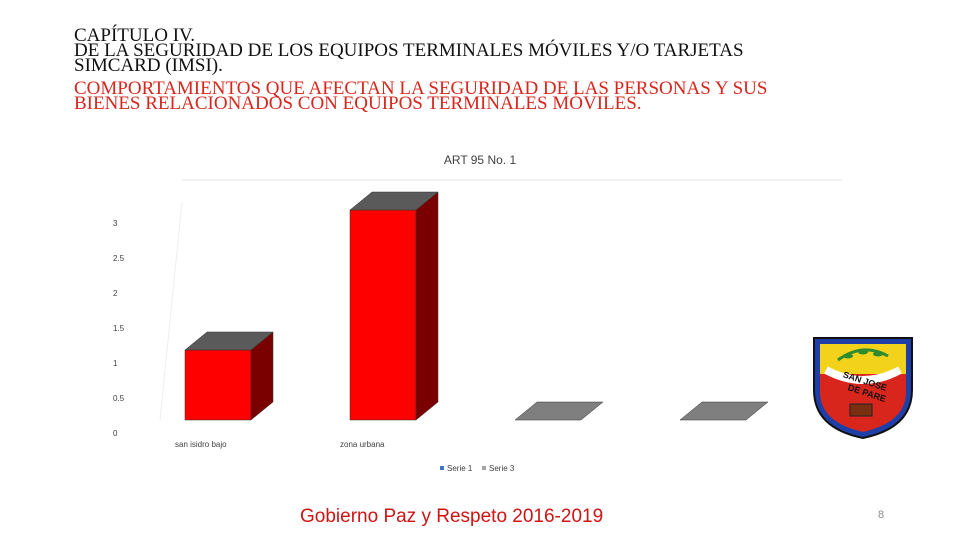  Describe the element at coordinates (171, 311) in the screenshot. I see `depth-guide` at that location.